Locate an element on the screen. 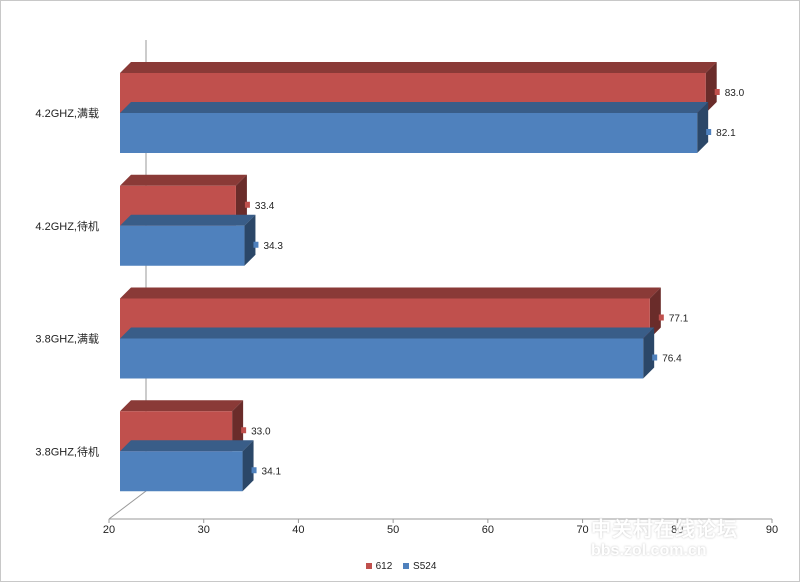  x-tick-label-90: 90 is located at coordinates (772, 530).